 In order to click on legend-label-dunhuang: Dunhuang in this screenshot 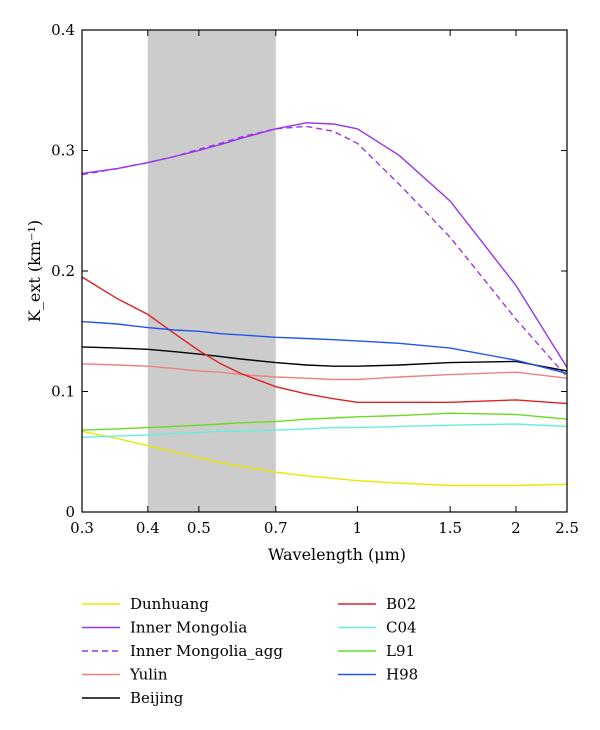, I will do `click(169, 604)`.